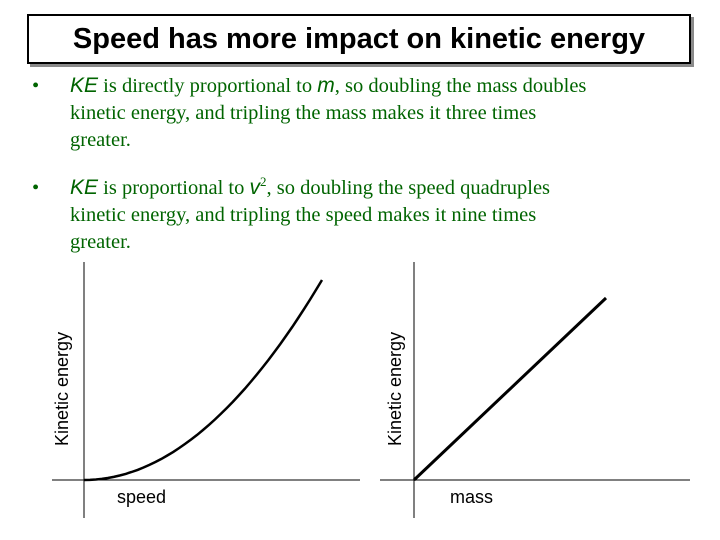 The height and width of the screenshot is (540, 720). I want to click on exponent: 2, so click(263, 182).